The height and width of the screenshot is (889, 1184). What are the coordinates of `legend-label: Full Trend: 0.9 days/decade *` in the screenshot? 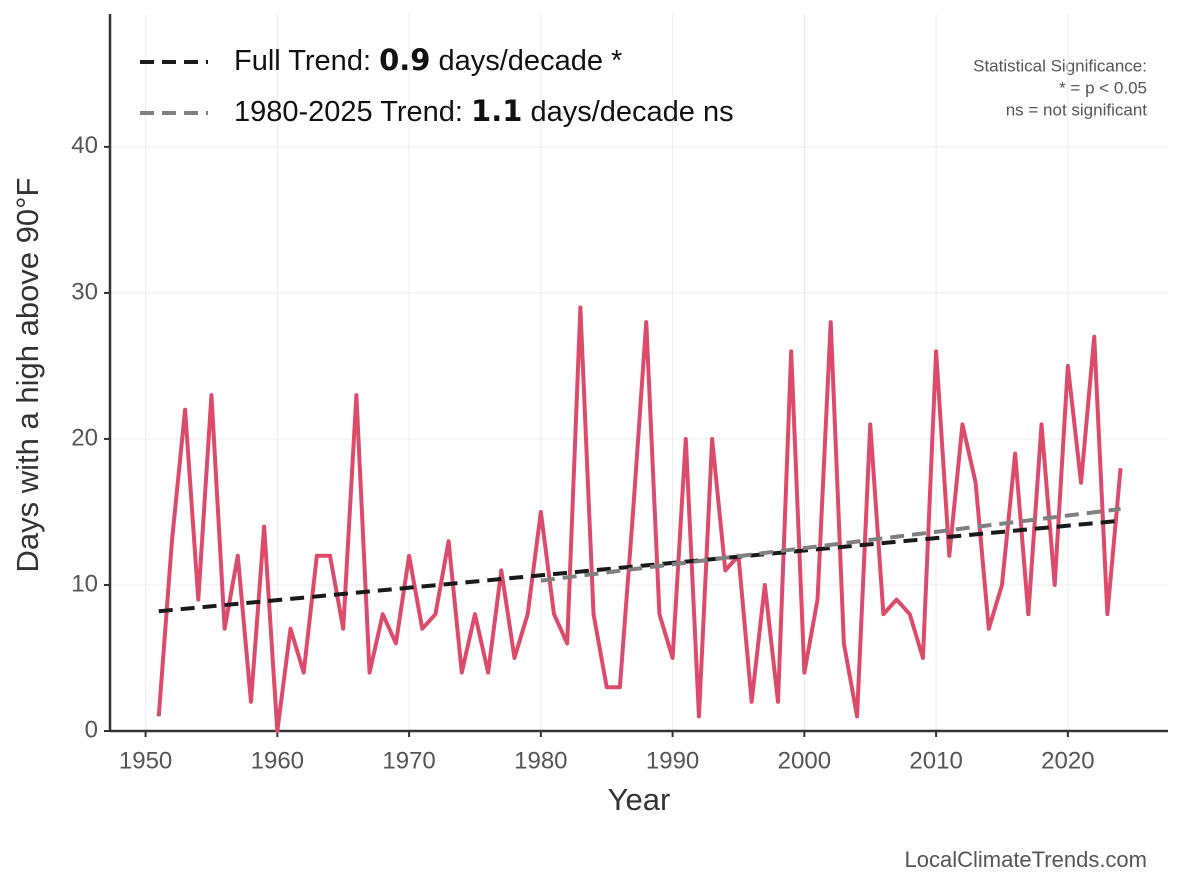 It's located at (428, 60).